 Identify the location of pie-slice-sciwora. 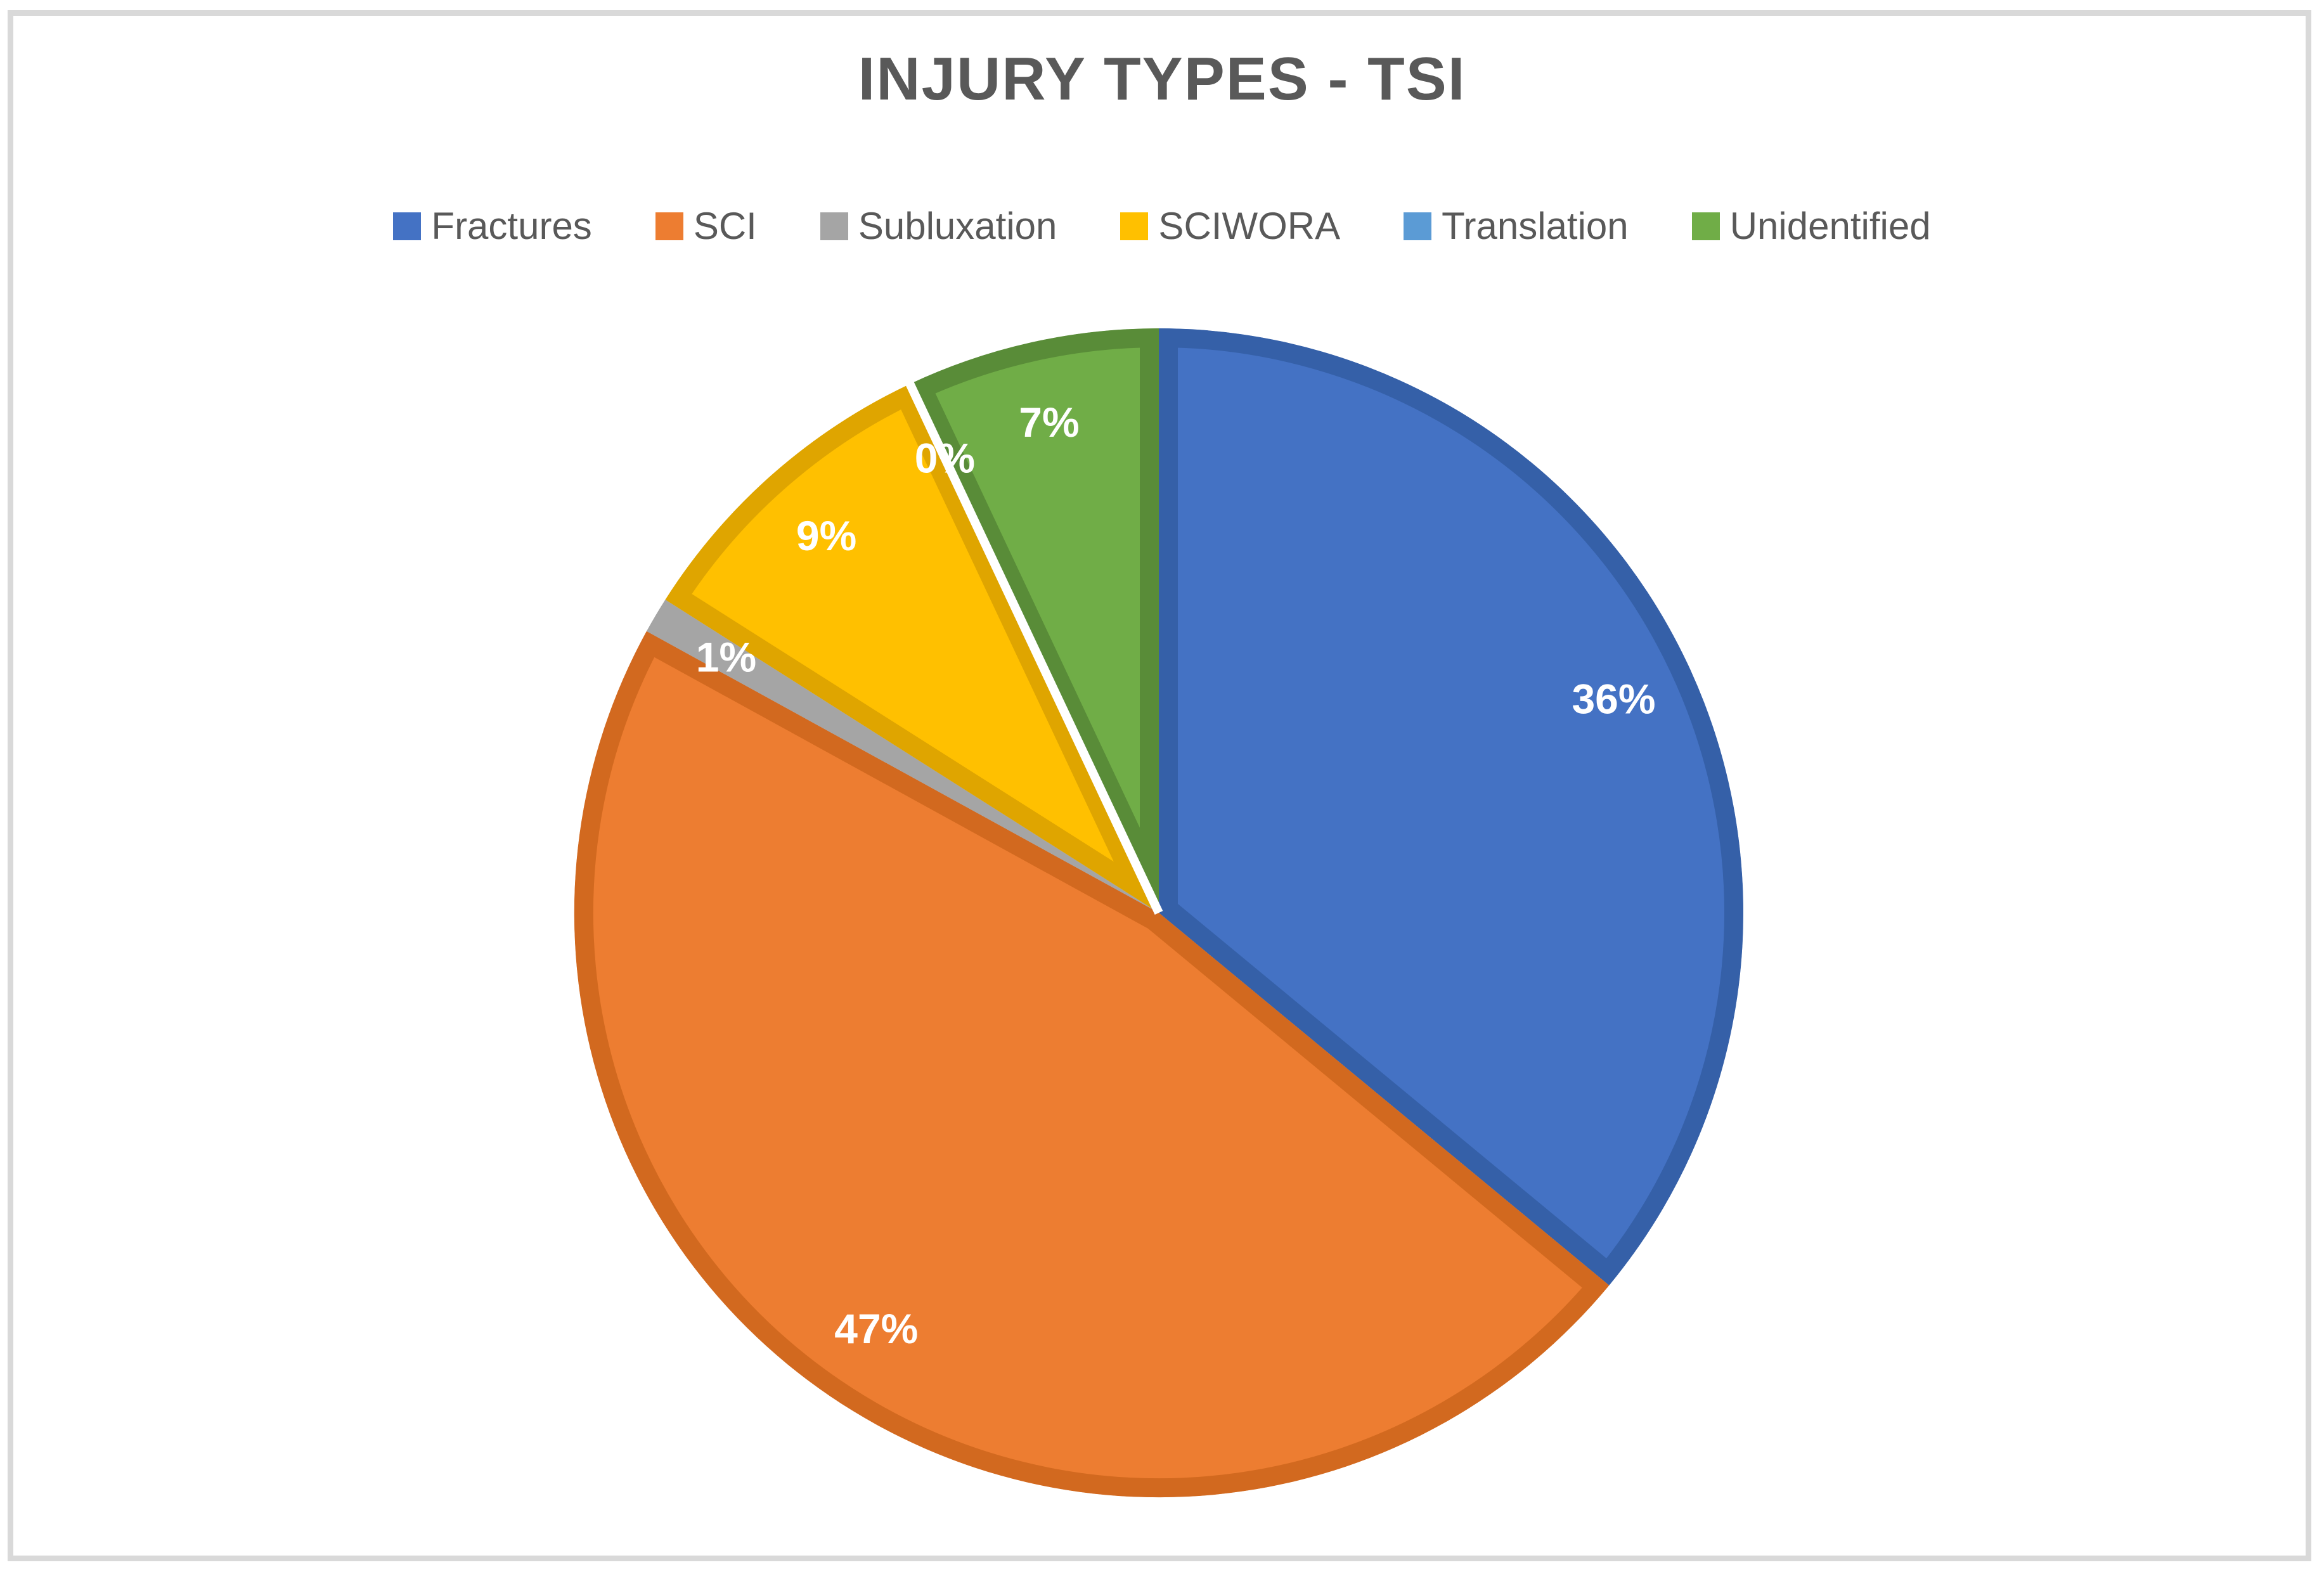
(912, 648).